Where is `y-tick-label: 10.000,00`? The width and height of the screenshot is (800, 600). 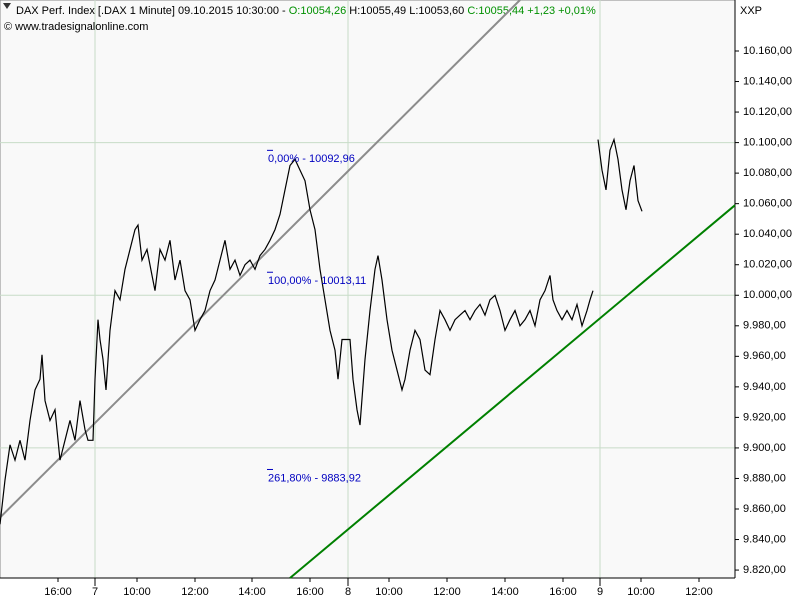
y-tick-label: 10.000,00 is located at coordinates (767, 295).